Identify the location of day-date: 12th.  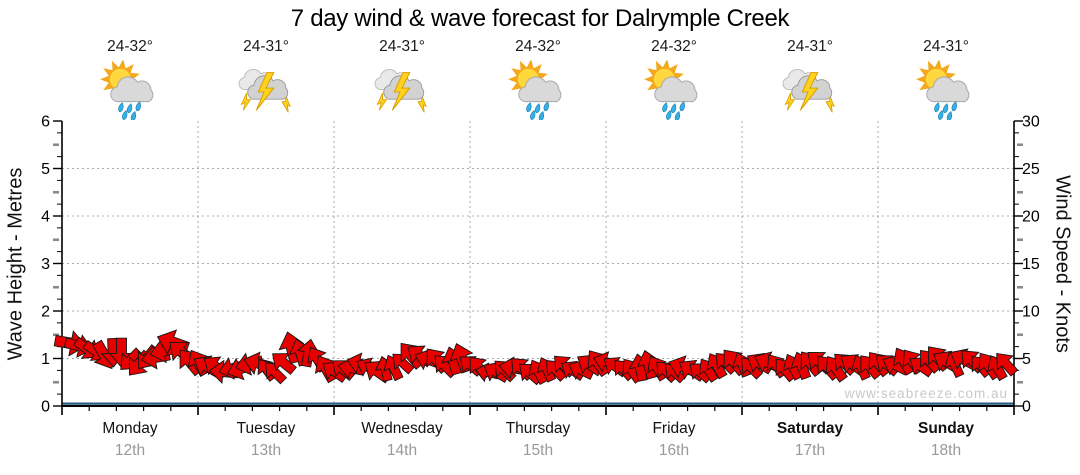
(130, 450).